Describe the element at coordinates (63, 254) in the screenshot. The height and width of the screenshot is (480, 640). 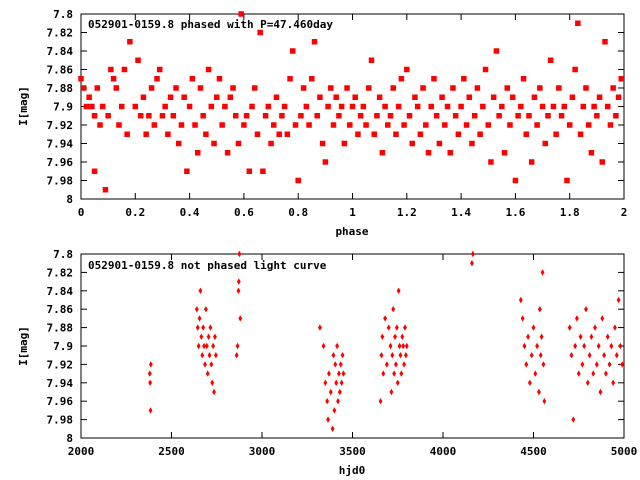
I see `unphased-ytick-label: 7.8` at that location.